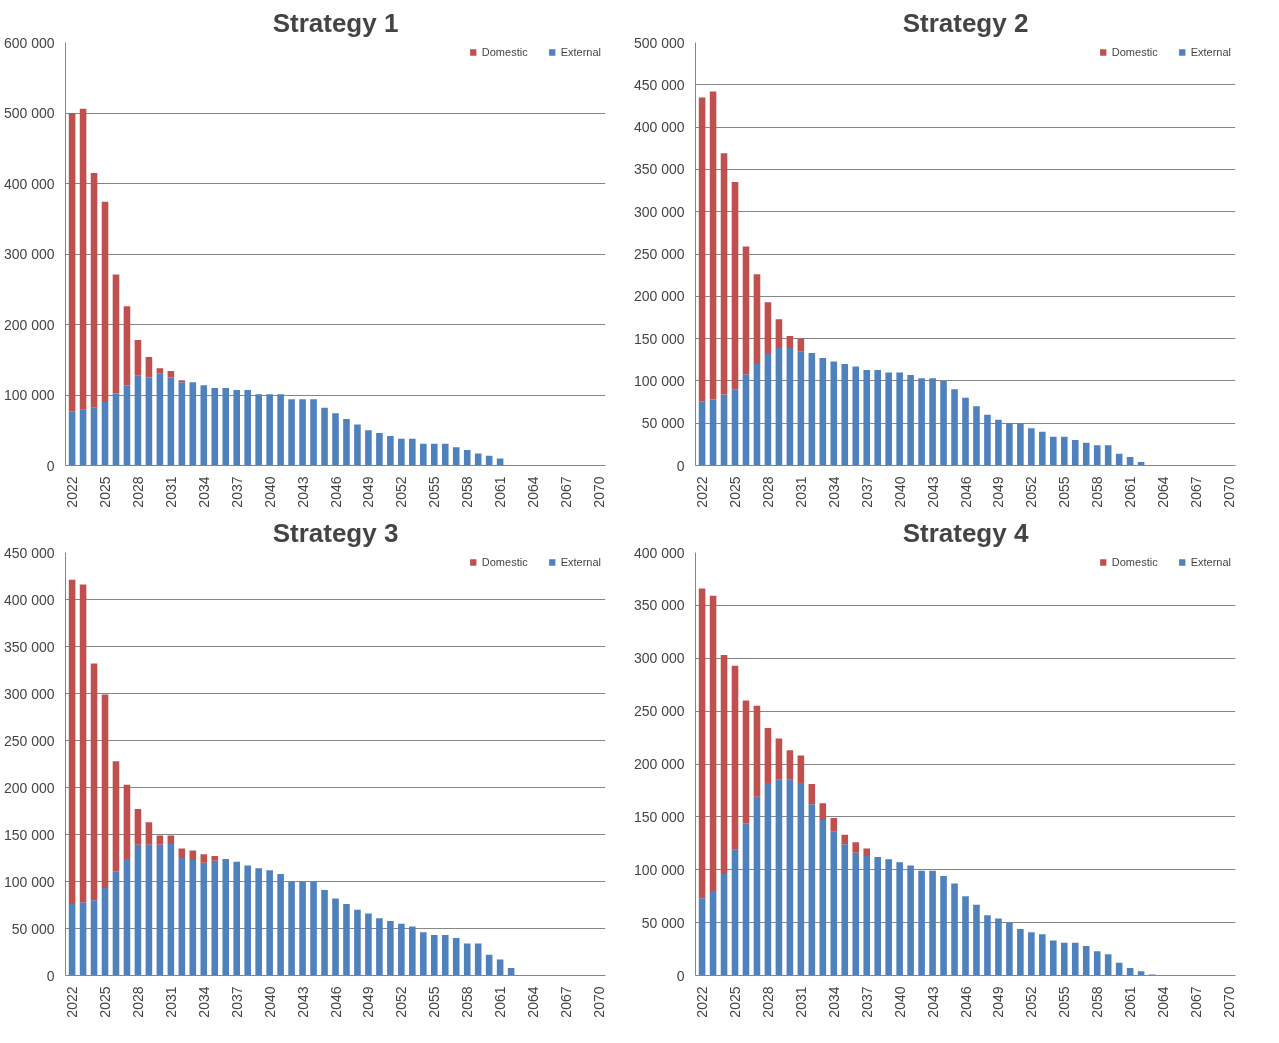 The height and width of the screenshot is (1043, 1279). What do you see at coordinates (659, 42) in the screenshot?
I see `y-tick-label: 500 000` at bounding box center [659, 42].